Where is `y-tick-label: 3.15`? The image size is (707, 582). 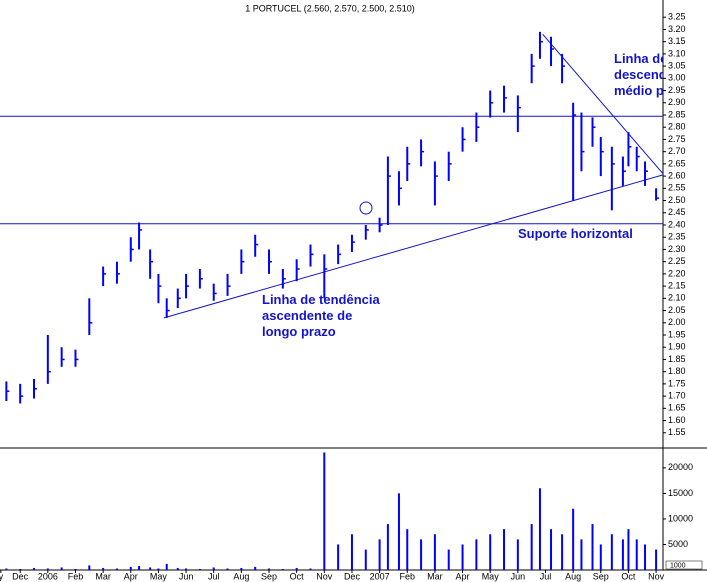
y-tick-label: 3.15 is located at coordinates (677, 41).